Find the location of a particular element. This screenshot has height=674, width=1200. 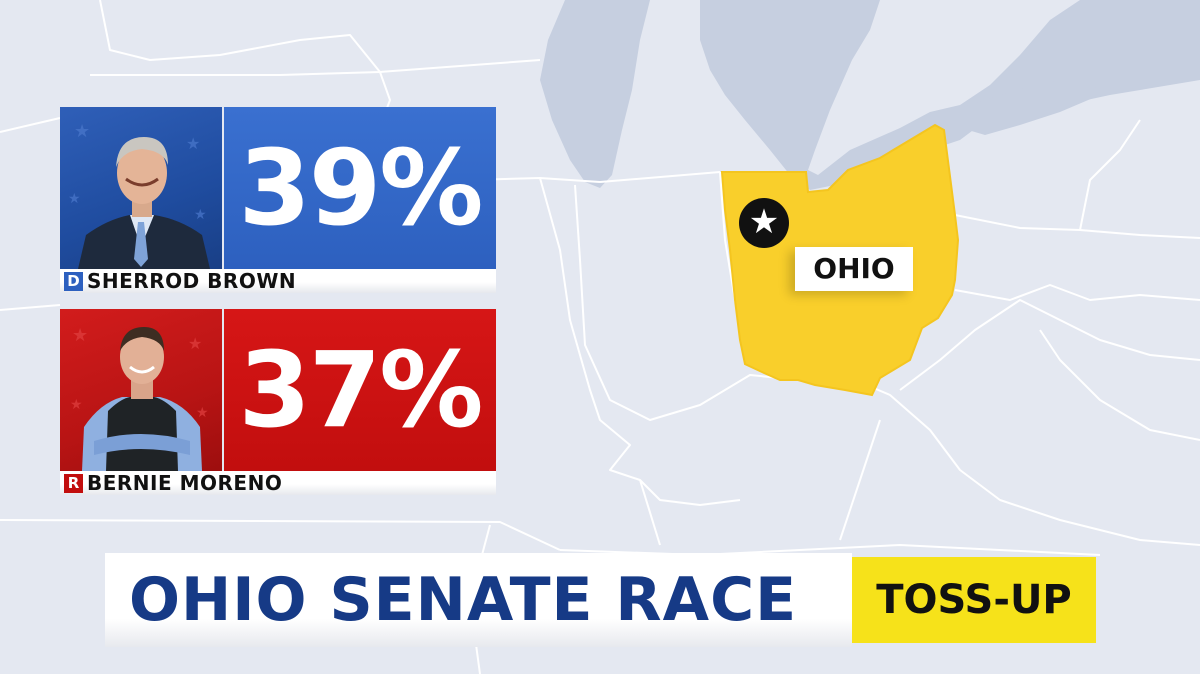

lake-superior-huron is located at coordinates (950, 95).